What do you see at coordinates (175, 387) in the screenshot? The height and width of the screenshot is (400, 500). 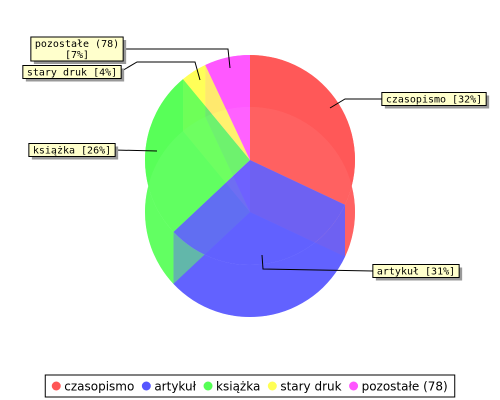 I see `legend-label: artykuł` at bounding box center [175, 387].